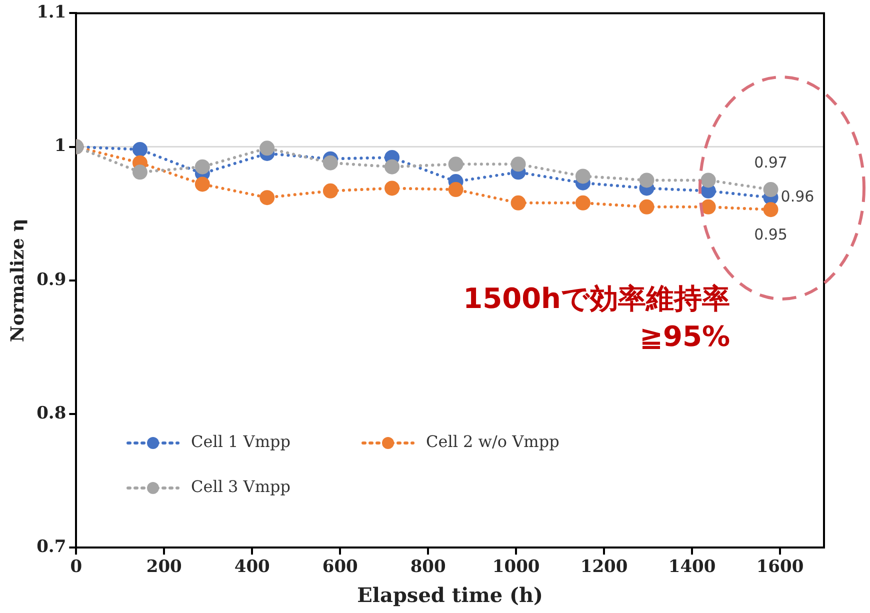 Image resolution: width=870 pixels, height=613 pixels. I want to click on x-axis-title: Elapsed time (h), so click(450, 595).